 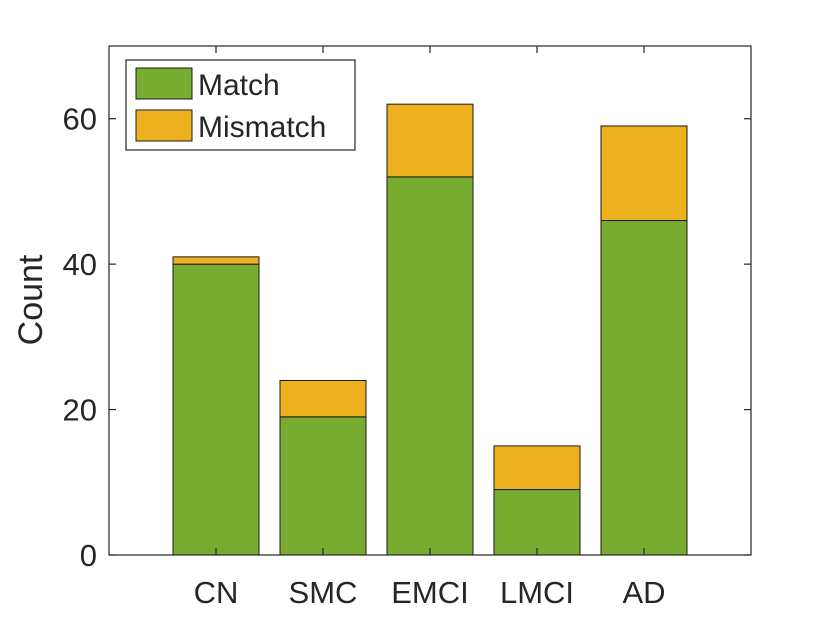 What do you see at coordinates (216, 592) in the screenshot?
I see `x-tick-label: CN` at bounding box center [216, 592].